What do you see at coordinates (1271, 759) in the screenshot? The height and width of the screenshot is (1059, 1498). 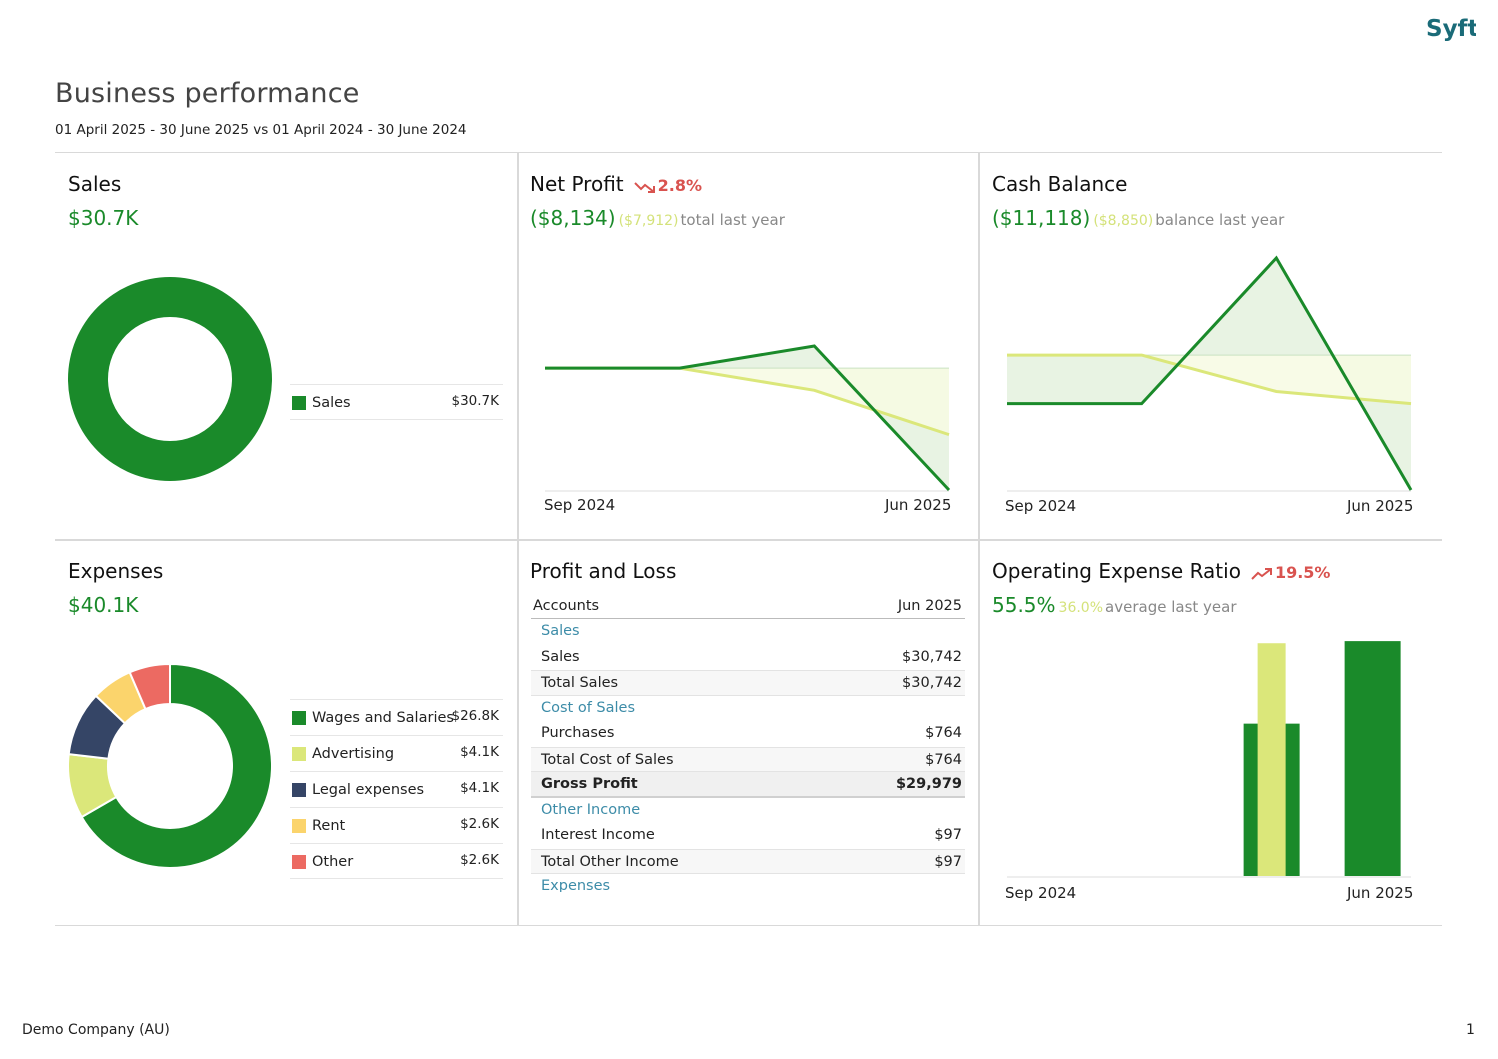 I see `oer-bar-previous` at bounding box center [1271, 759].